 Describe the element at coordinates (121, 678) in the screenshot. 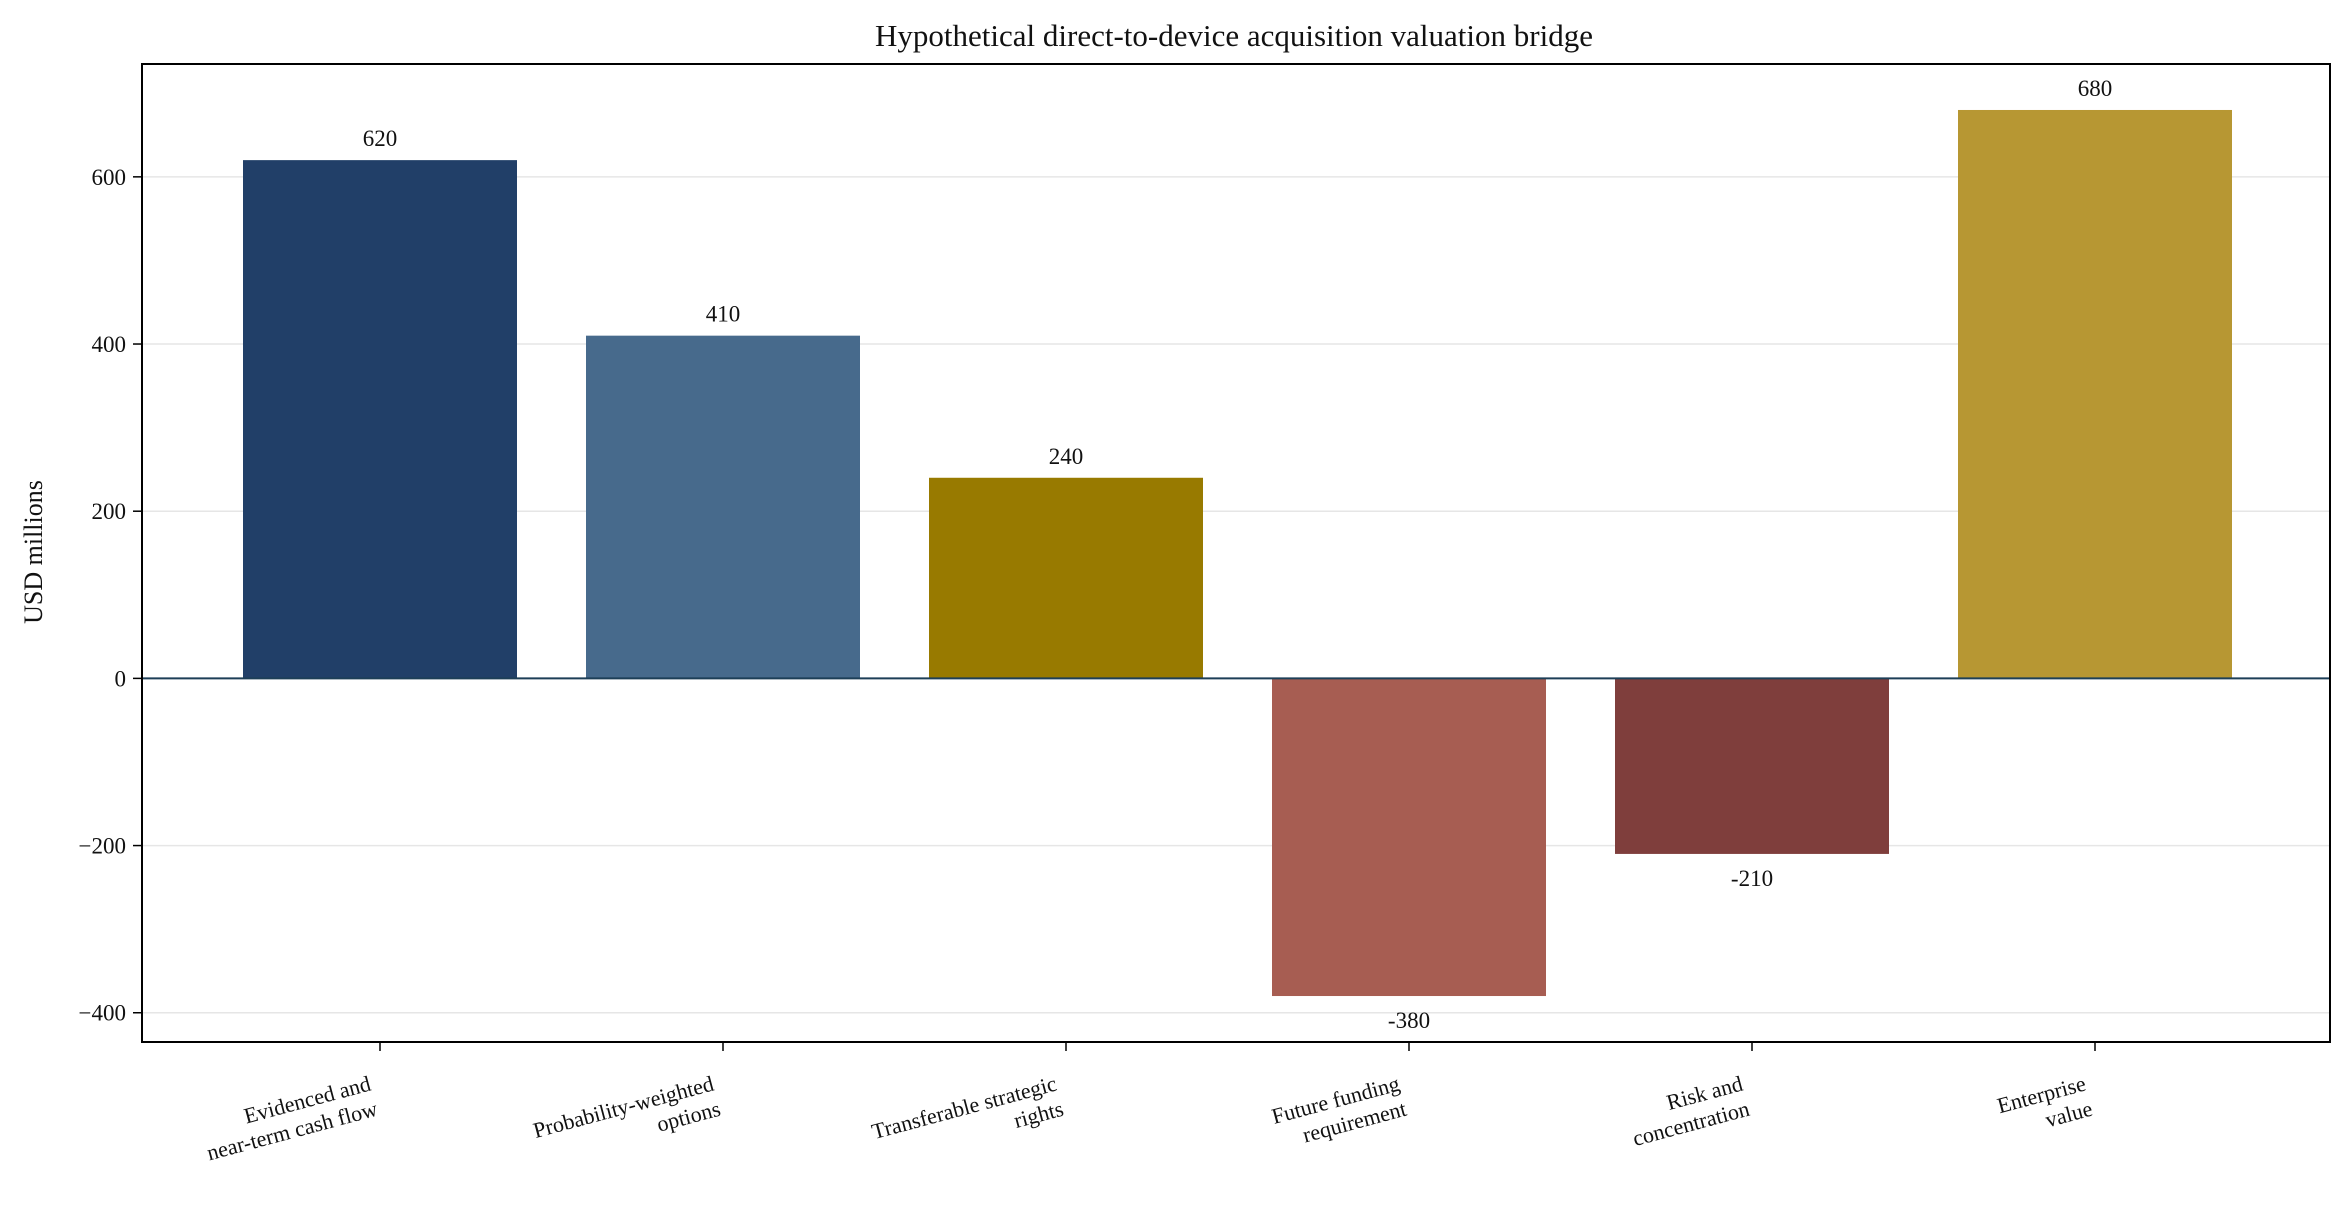

I see `y-tick-label: 0` at that location.